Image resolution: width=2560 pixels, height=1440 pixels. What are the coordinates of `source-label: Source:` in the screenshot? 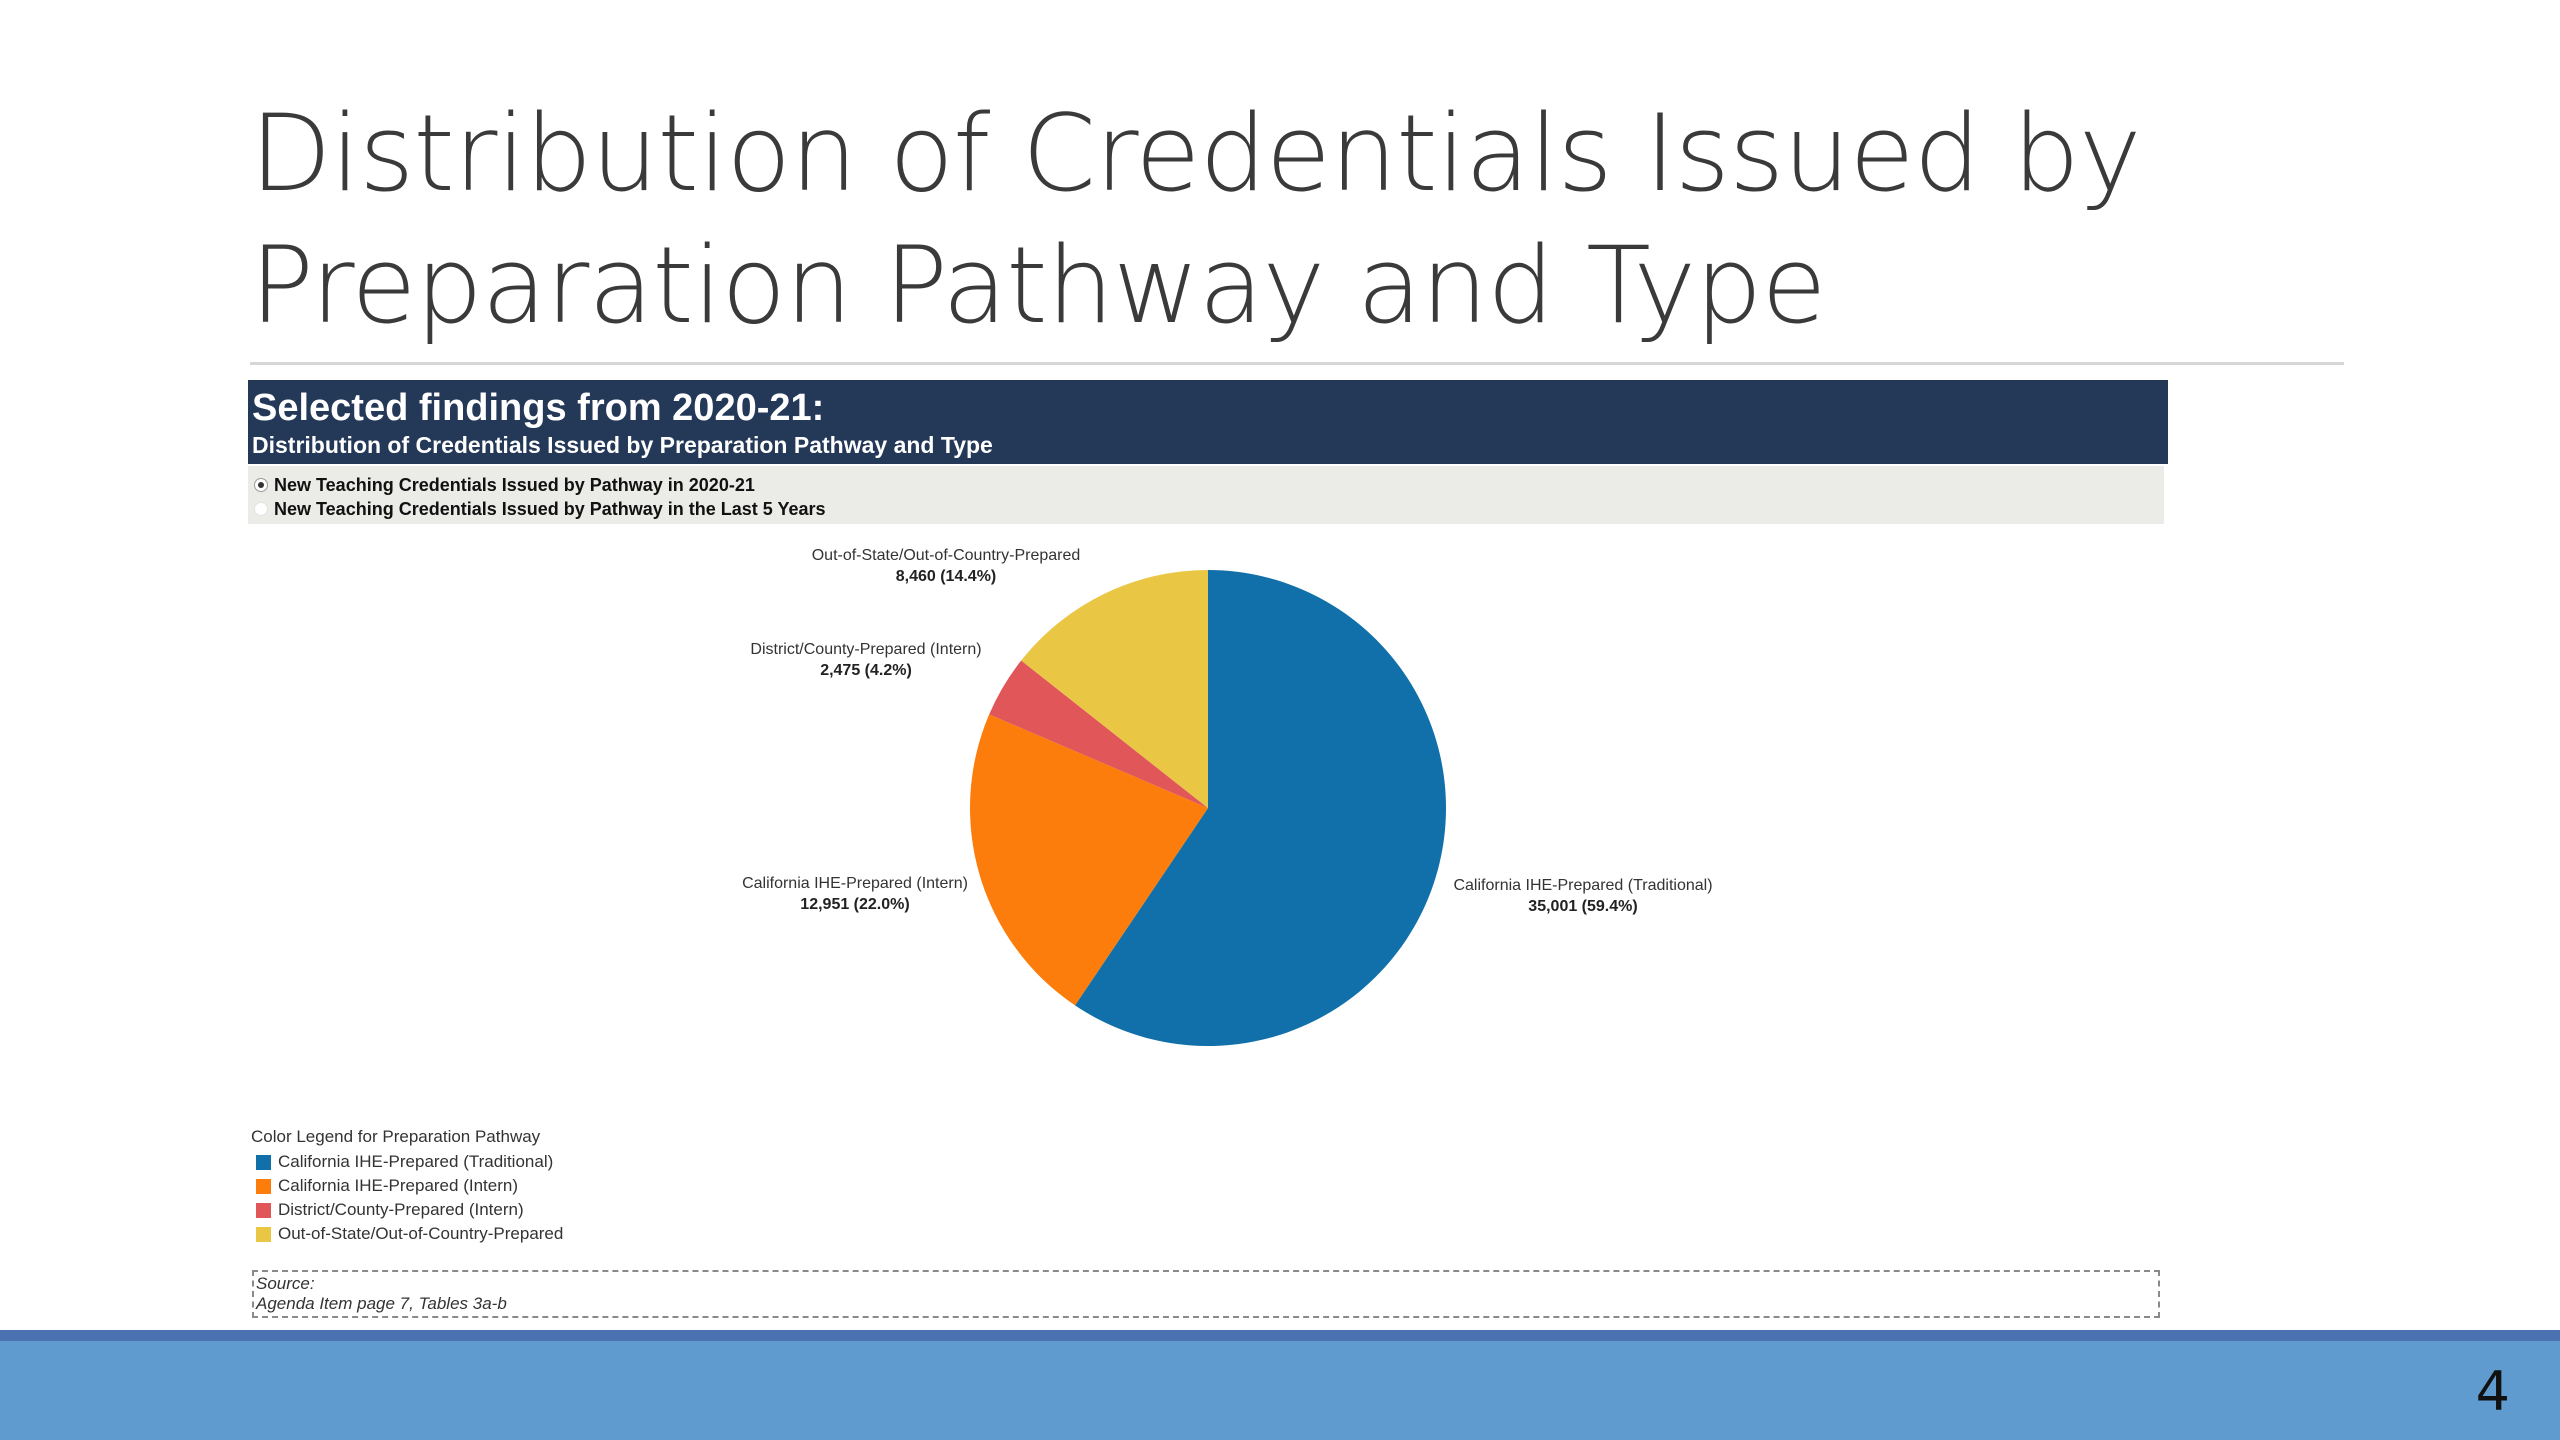 It's located at (285, 1283).